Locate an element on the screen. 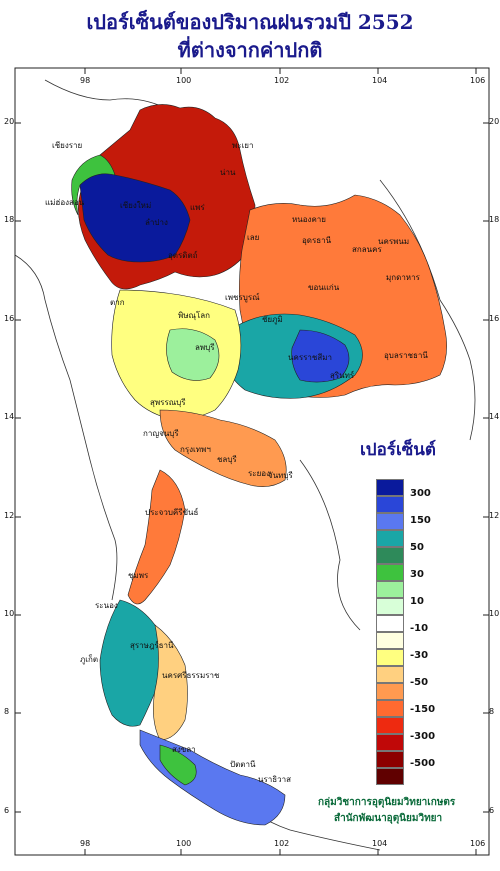 This screenshot has width=500, height=871. place-label: เพชรบูรณ์ is located at coordinates (242, 297).